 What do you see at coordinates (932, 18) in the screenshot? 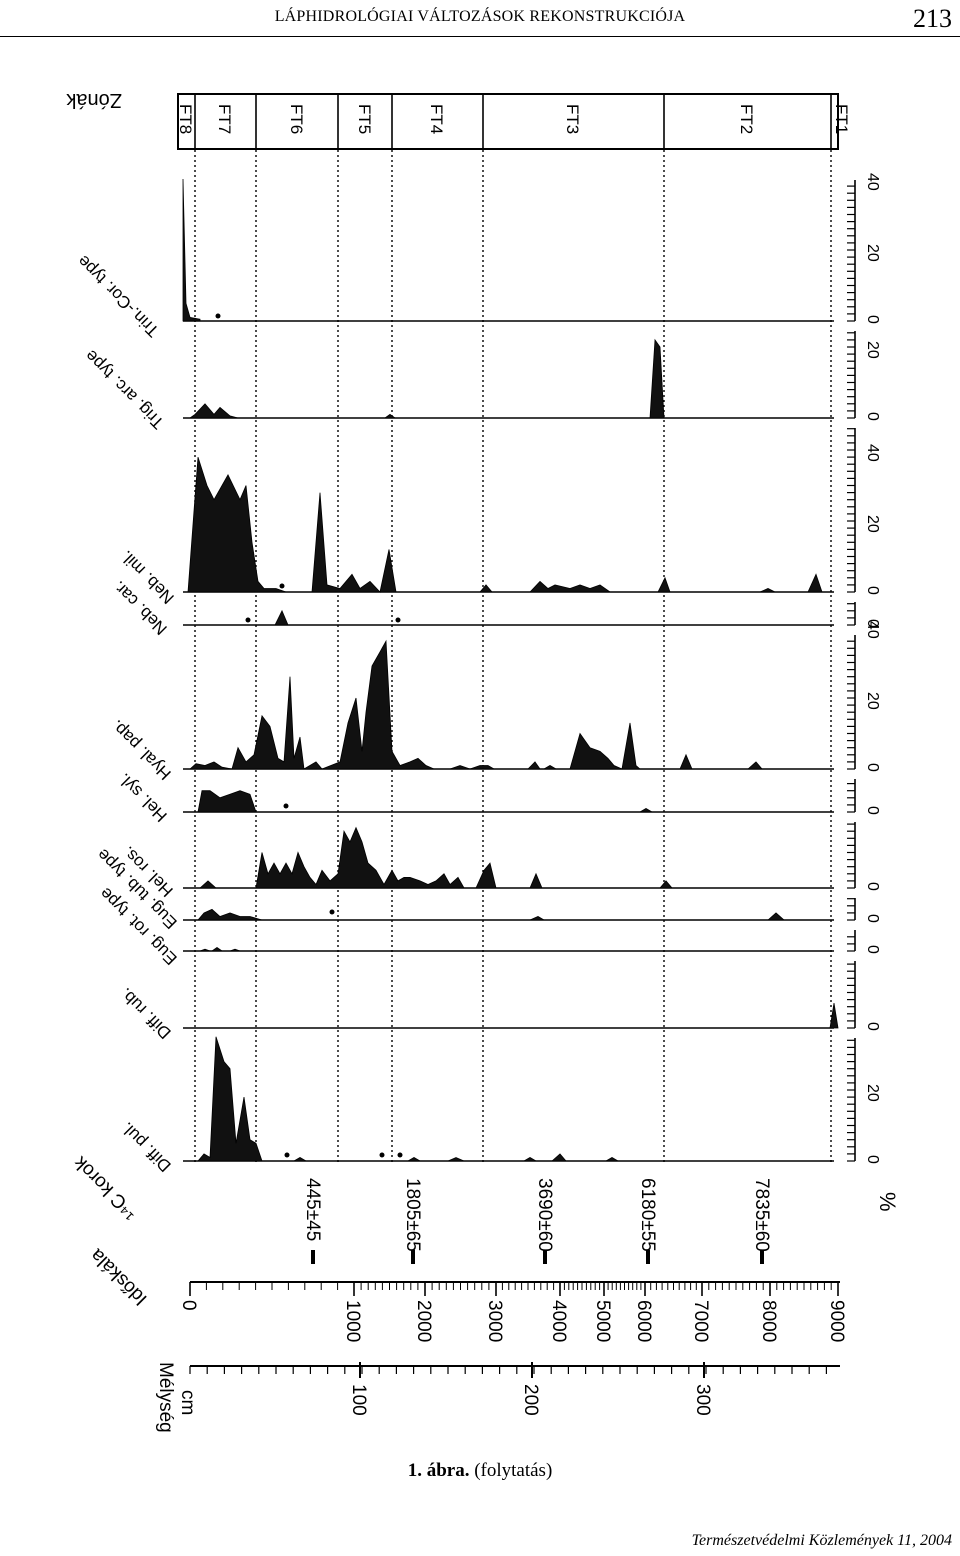
I see `page-number: 213` at bounding box center [932, 18].